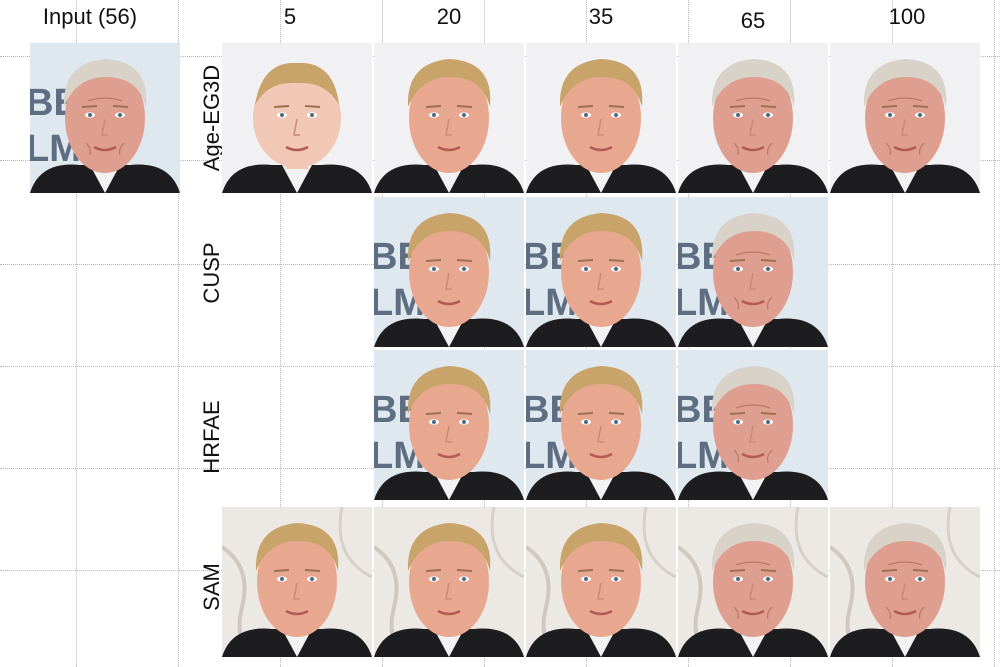 The image size is (1000, 667). What do you see at coordinates (601, 582) in the screenshot?
I see `sam-age-35-image` at bounding box center [601, 582].